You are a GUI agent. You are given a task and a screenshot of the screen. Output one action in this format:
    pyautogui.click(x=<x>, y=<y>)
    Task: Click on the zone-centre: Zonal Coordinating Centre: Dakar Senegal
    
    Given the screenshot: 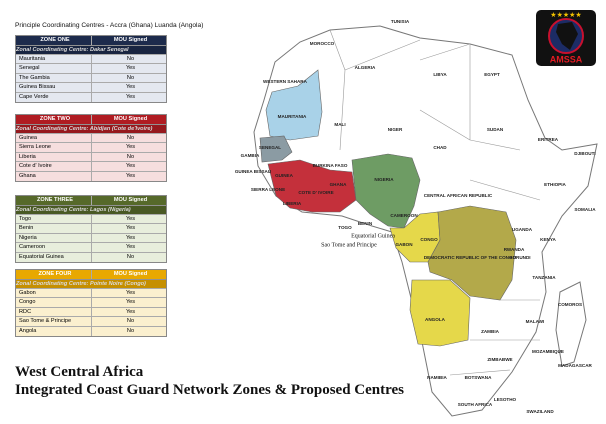 What is the action you would take?
    pyautogui.click(x=91, y=49)
    